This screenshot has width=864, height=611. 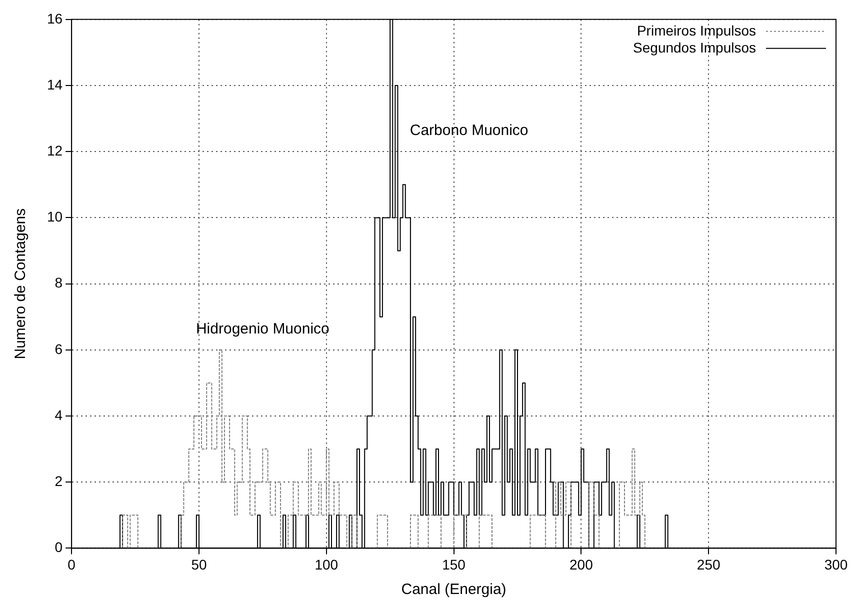 I want to click on x-tick-label: 200, so click(x=582, y=564).